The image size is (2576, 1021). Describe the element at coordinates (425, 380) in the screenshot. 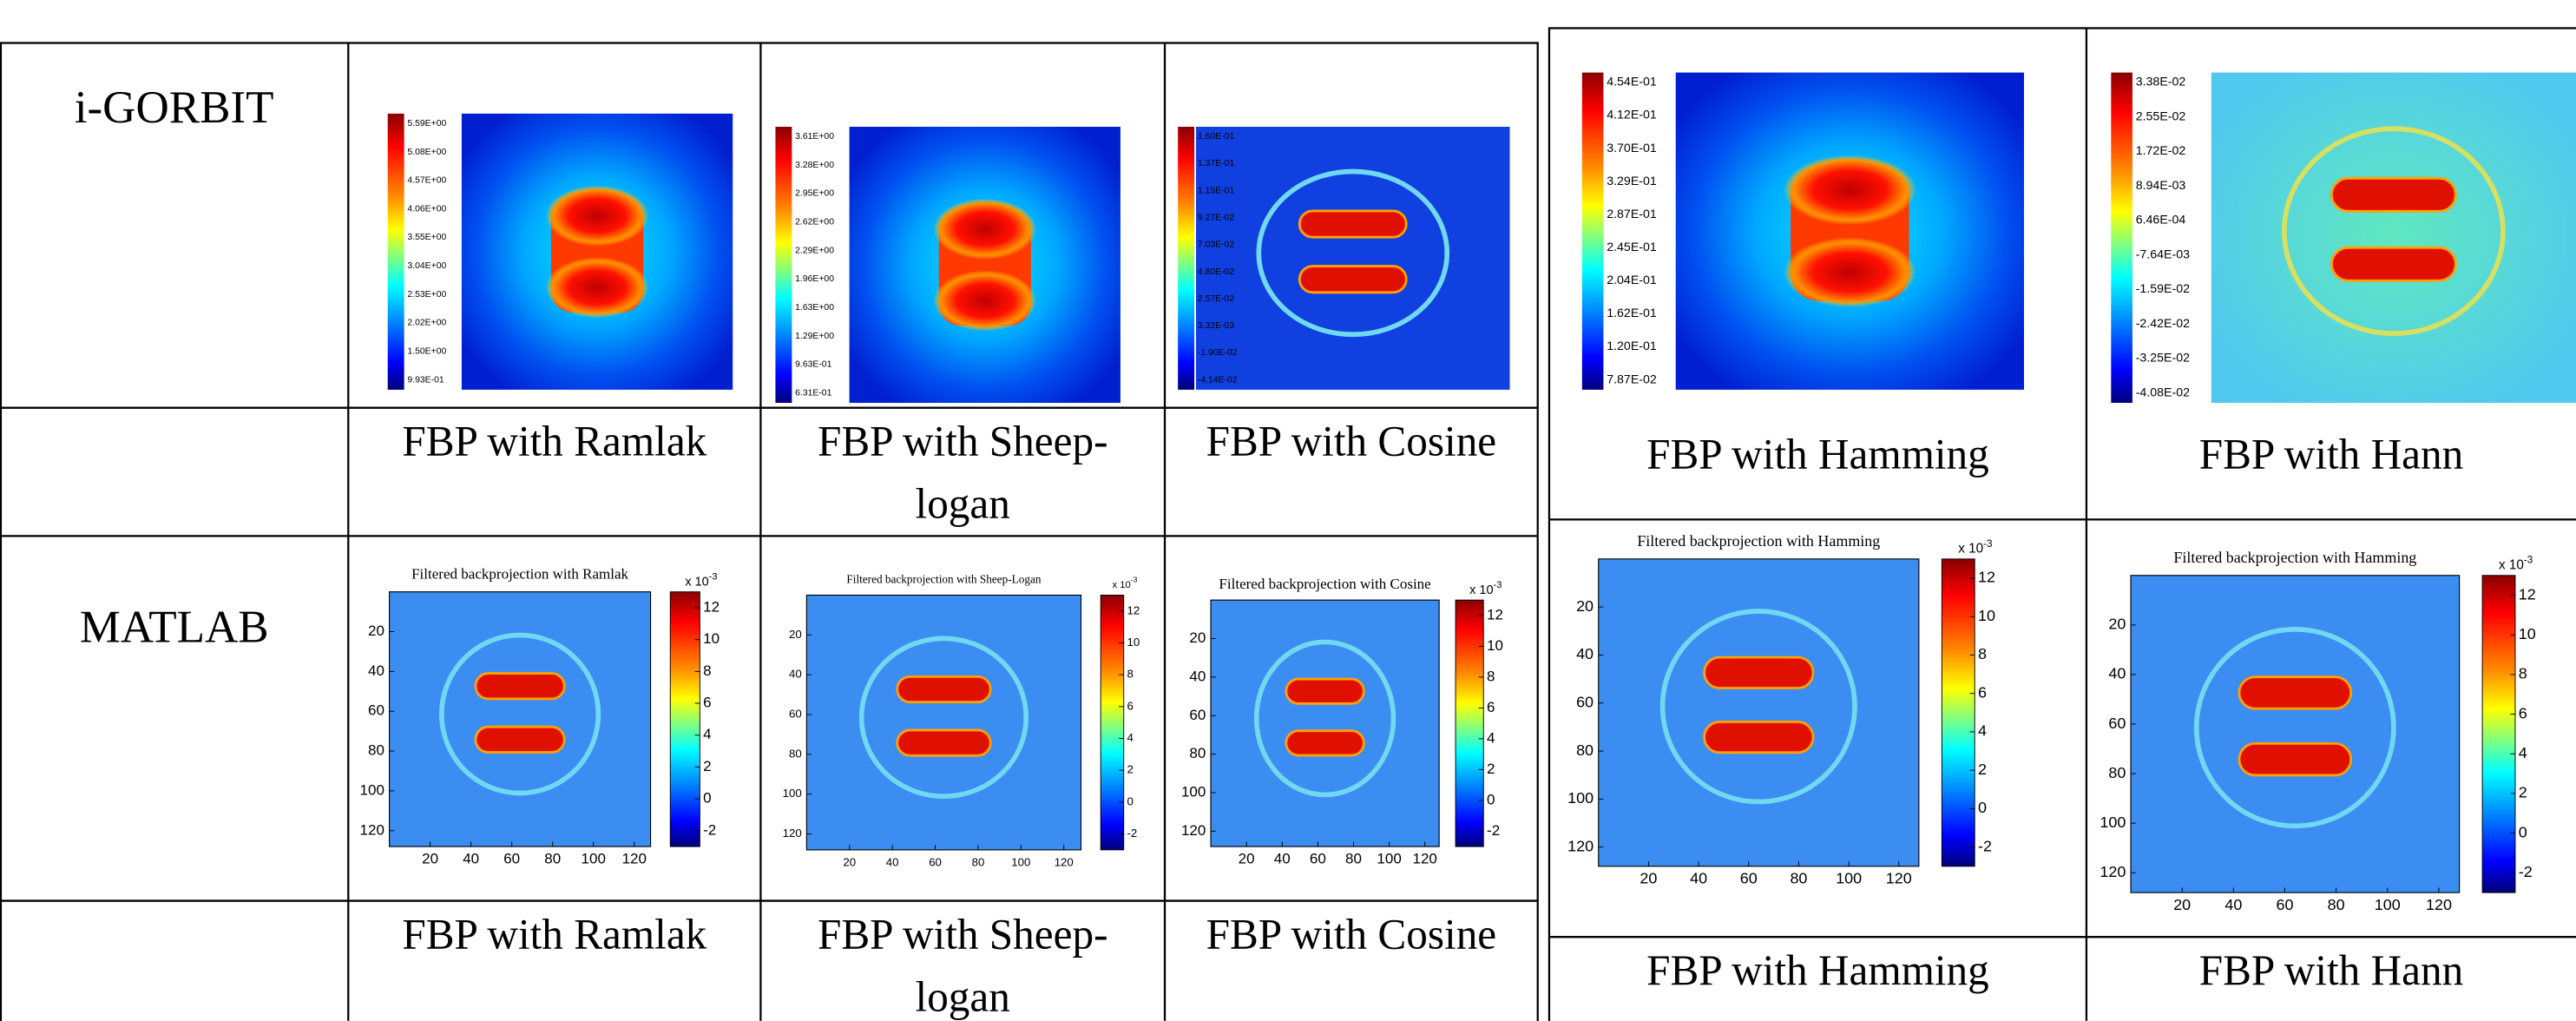

I see `colorbar-label: 9.93E-01` at that location.